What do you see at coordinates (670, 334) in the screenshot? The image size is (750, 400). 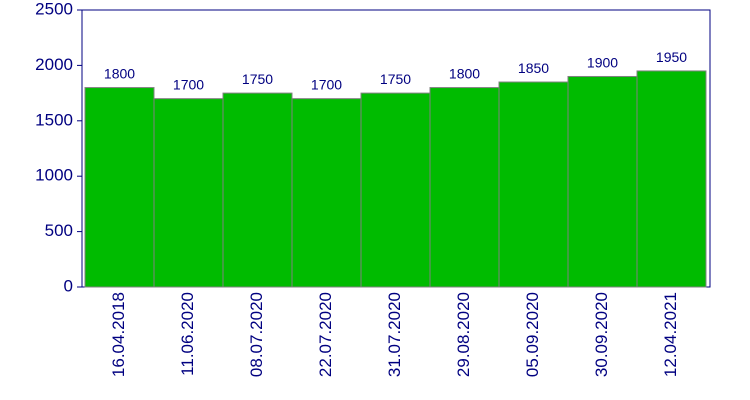 I see `x-tick-label: 12.04.2021` at bounding box center [670, 334].